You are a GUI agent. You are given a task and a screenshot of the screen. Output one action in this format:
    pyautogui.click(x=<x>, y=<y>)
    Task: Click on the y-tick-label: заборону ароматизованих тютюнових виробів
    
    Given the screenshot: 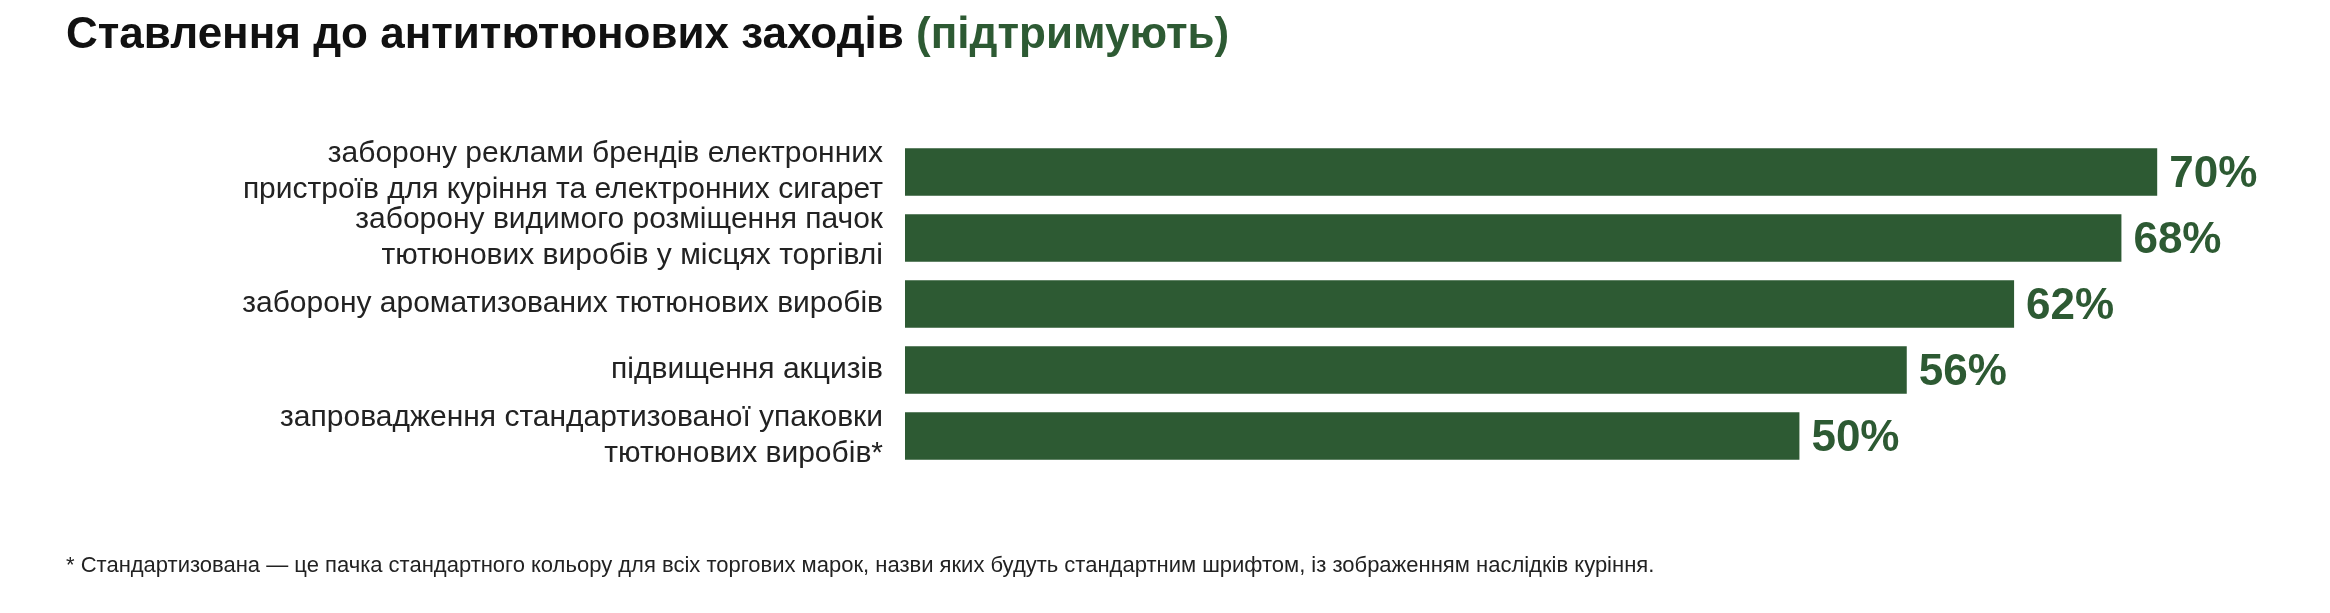 What is the action you would take?
    pyautogui.click(x=562, y=302)
    